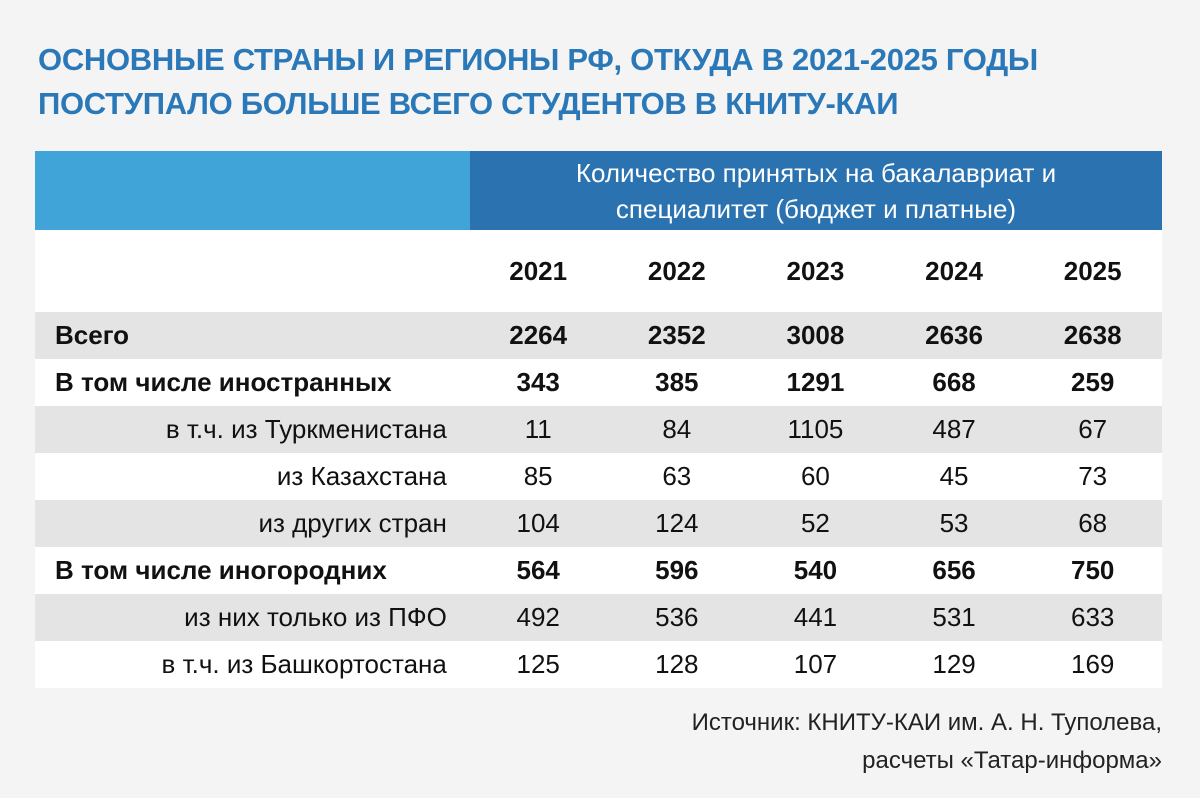 This screenshot has width=1200, height=798. I want to click on row-label: В том числе иностранных, so click(223, 382).